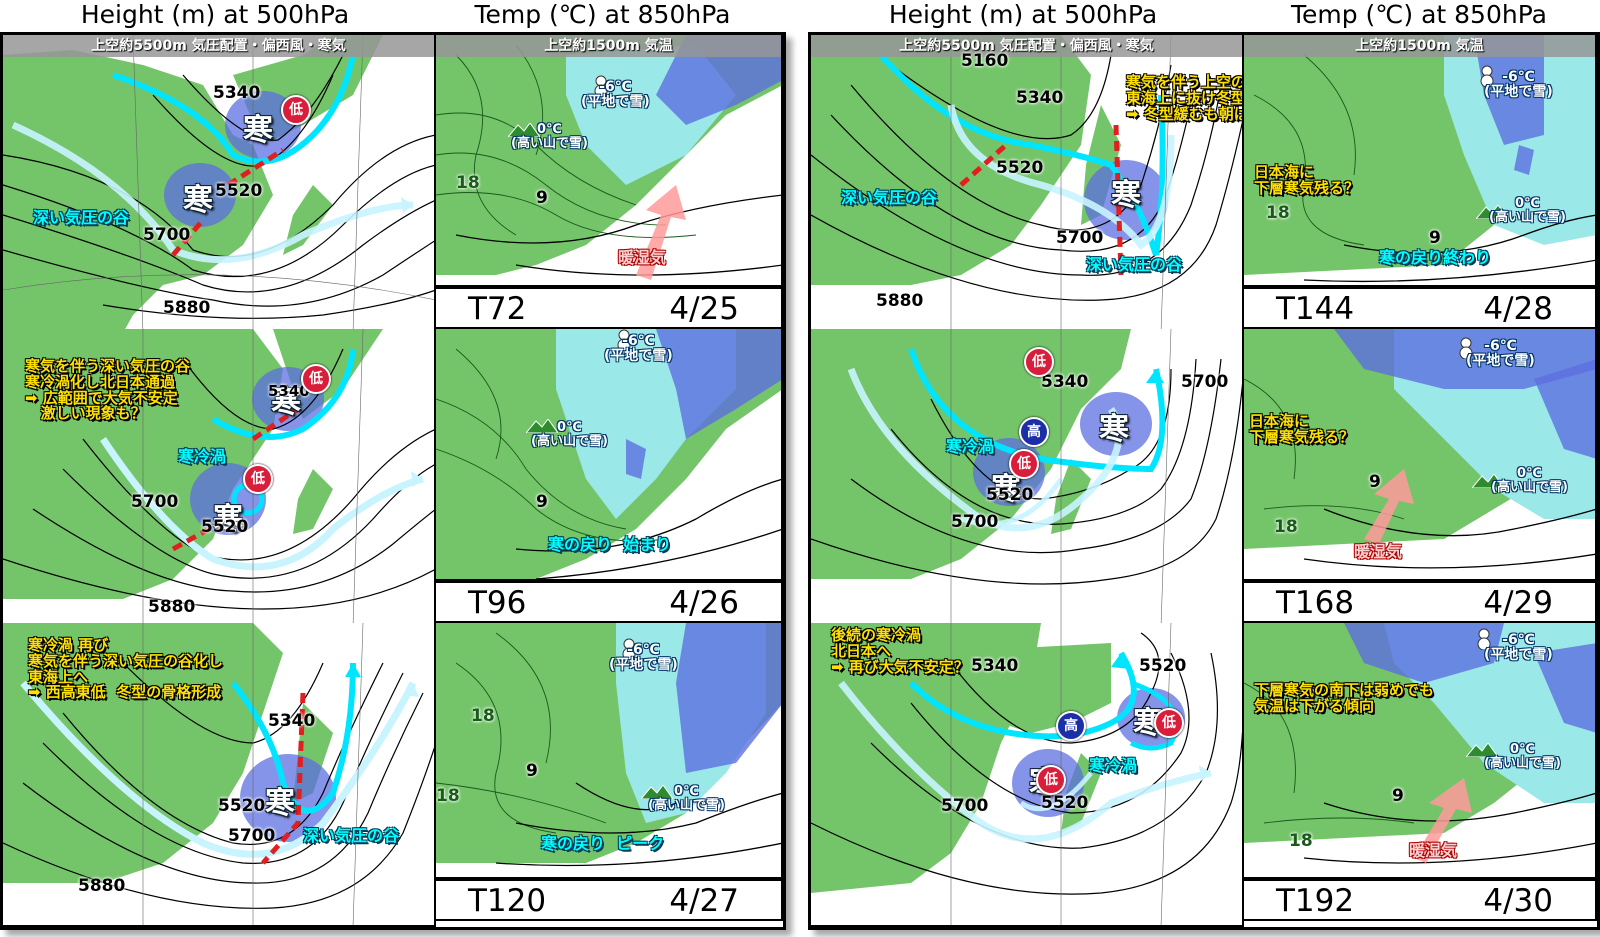 This screenshot has height=937, width=1600. I want to click on temp-column-title-left: Temp (℃) at 850hPa, so click(602, 14).